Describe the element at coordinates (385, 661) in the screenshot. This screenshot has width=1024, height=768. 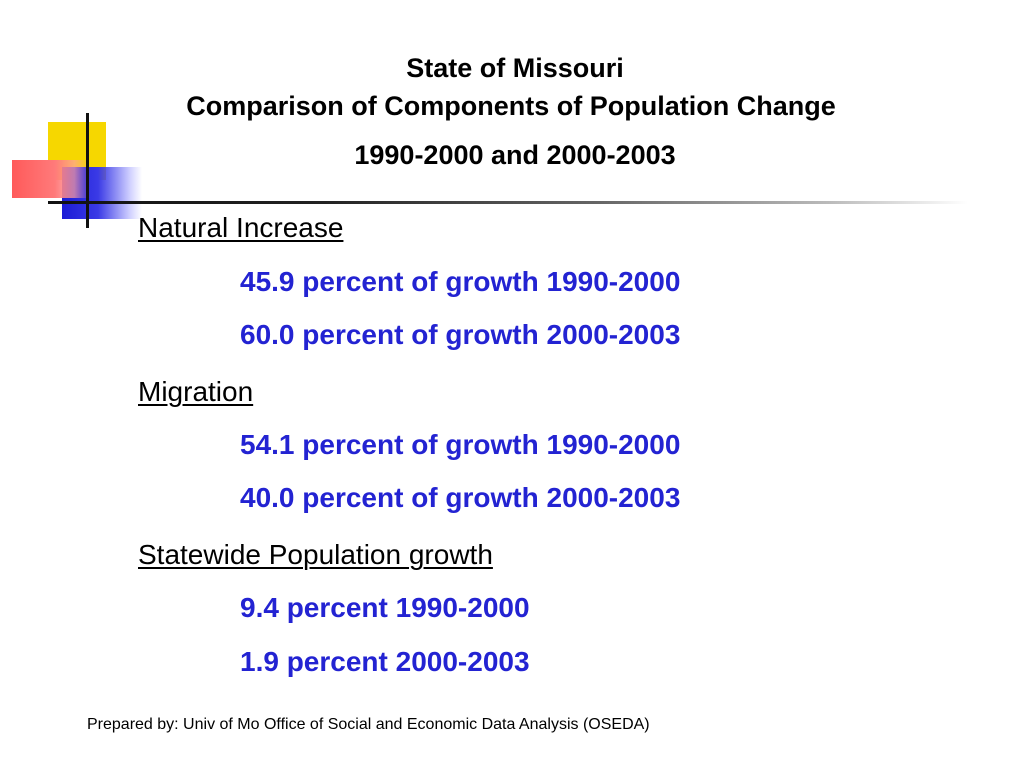
I see `population-growth-item-2: 1.9 percent 2000-2003` at that location.